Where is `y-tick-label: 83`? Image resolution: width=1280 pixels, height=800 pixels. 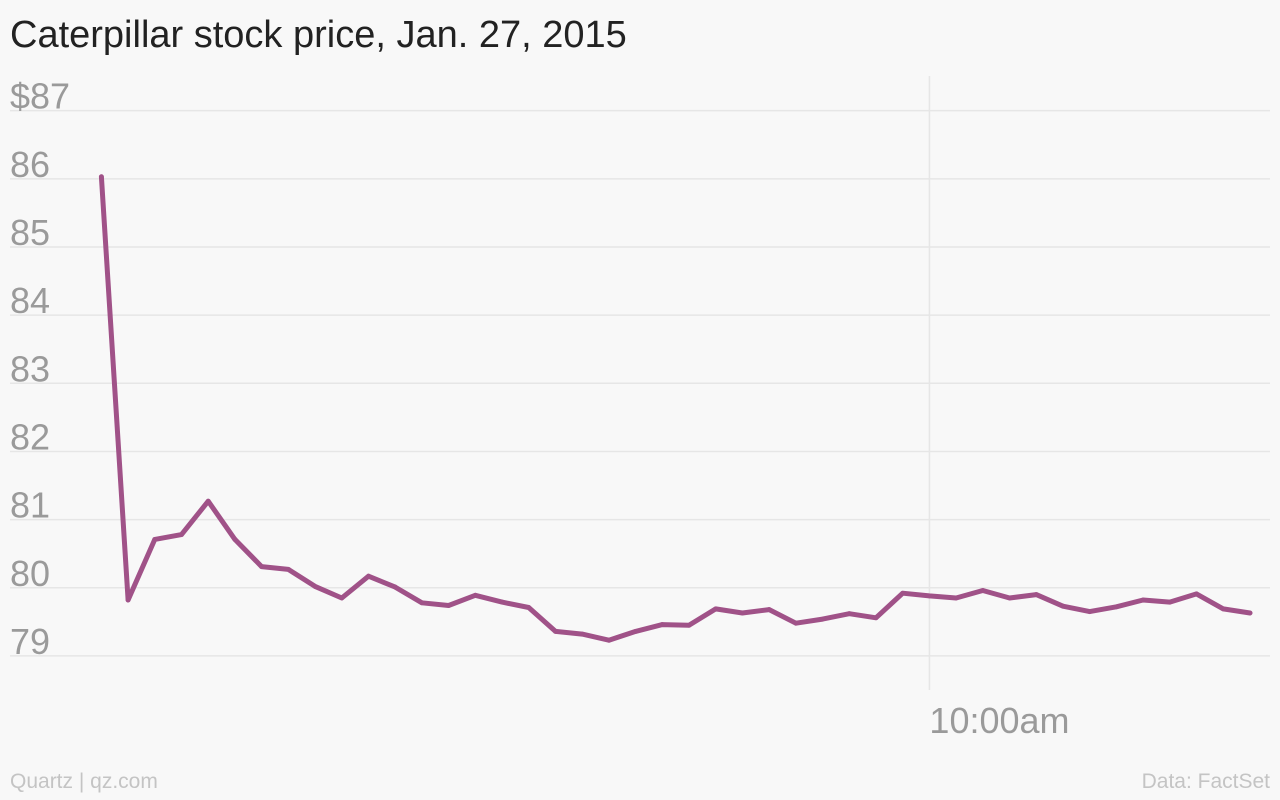 y-tick-label: 83 is located at coordinates (30, 368).